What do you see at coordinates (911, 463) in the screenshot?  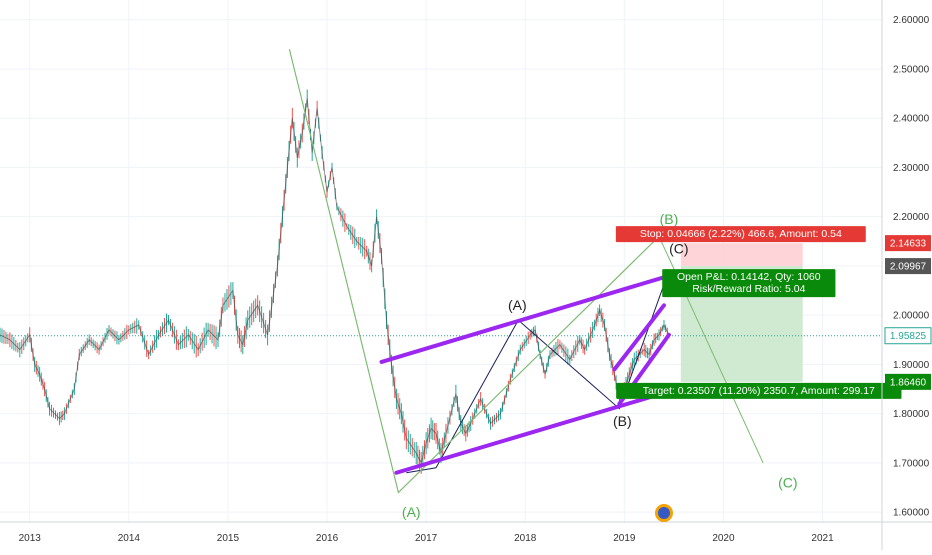 I see `y-tick-label: 1.70000` at bounding box center [911, 463].